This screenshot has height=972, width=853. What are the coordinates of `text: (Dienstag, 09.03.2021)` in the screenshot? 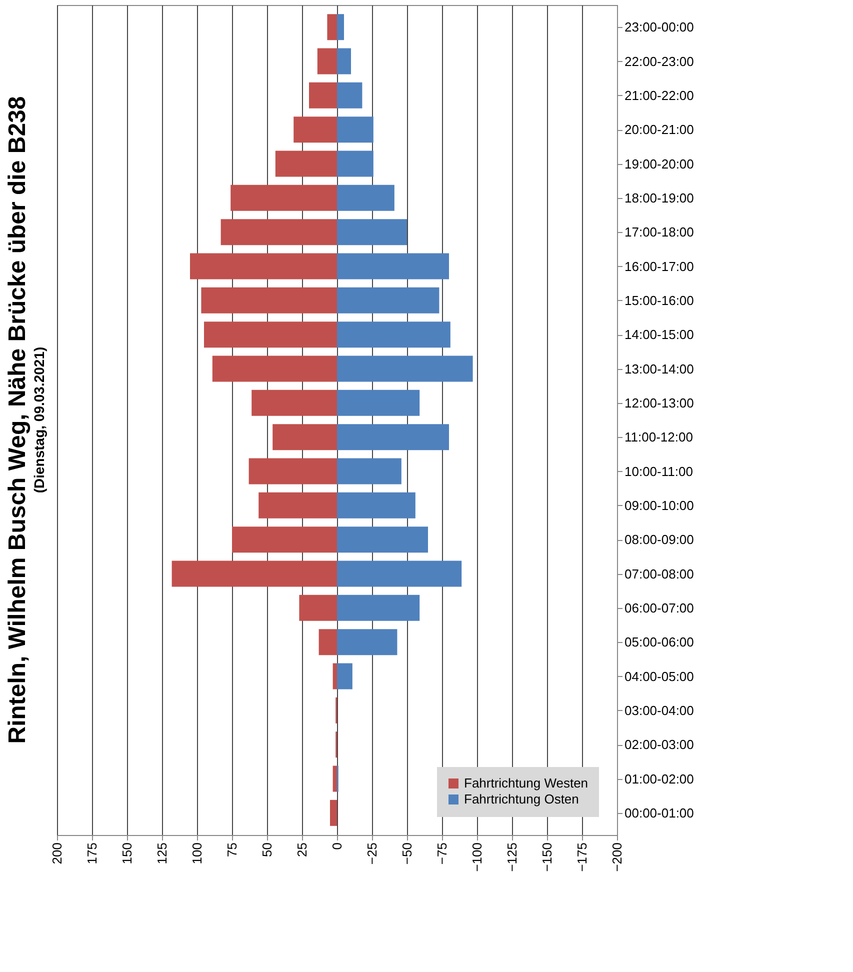 It's located at (39, 420).